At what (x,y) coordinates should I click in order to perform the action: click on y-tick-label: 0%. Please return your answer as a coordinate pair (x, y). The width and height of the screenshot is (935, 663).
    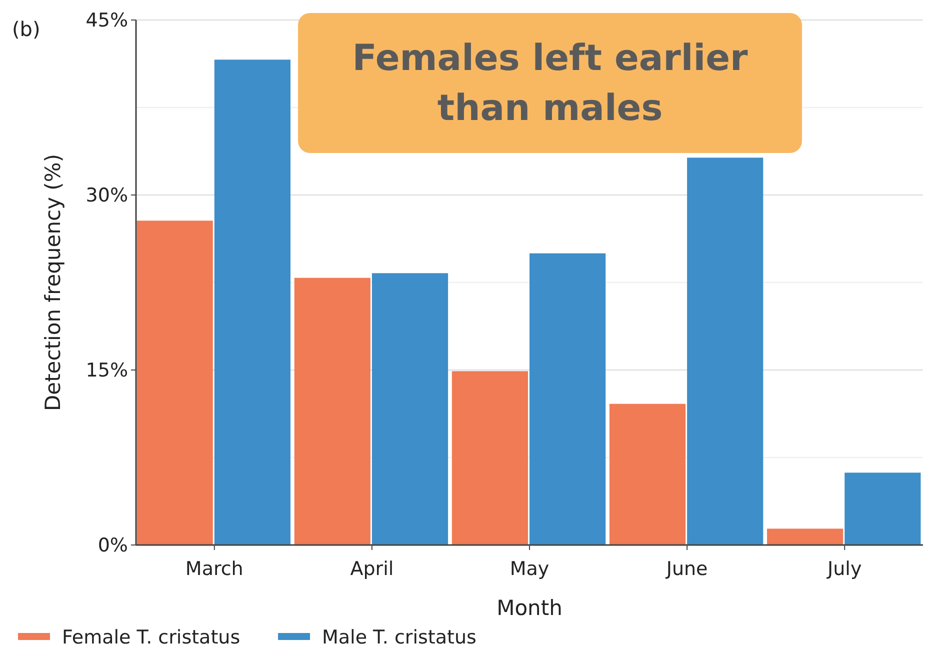
    Looking at the image, I should click on (113, 545).